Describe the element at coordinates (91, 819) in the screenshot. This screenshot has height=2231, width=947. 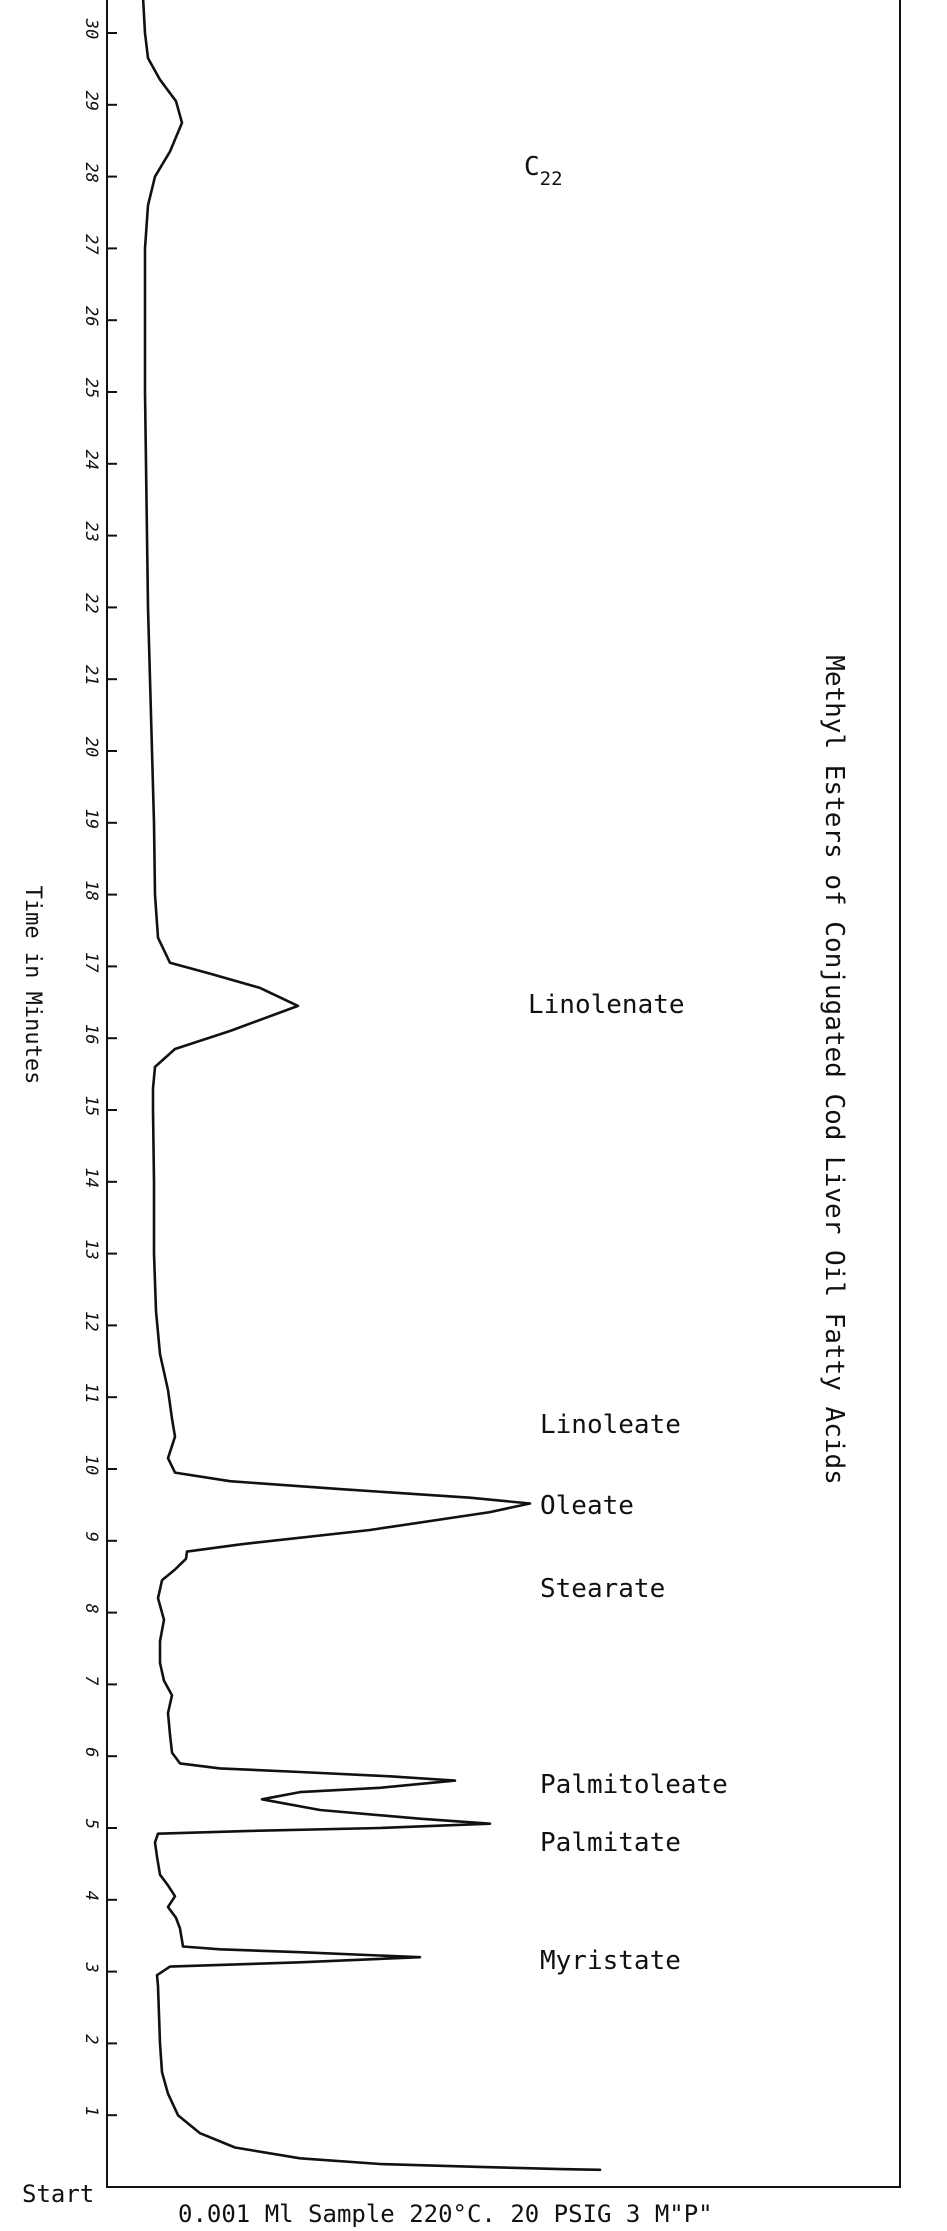
I see `tick-label-19: 19` at that location.